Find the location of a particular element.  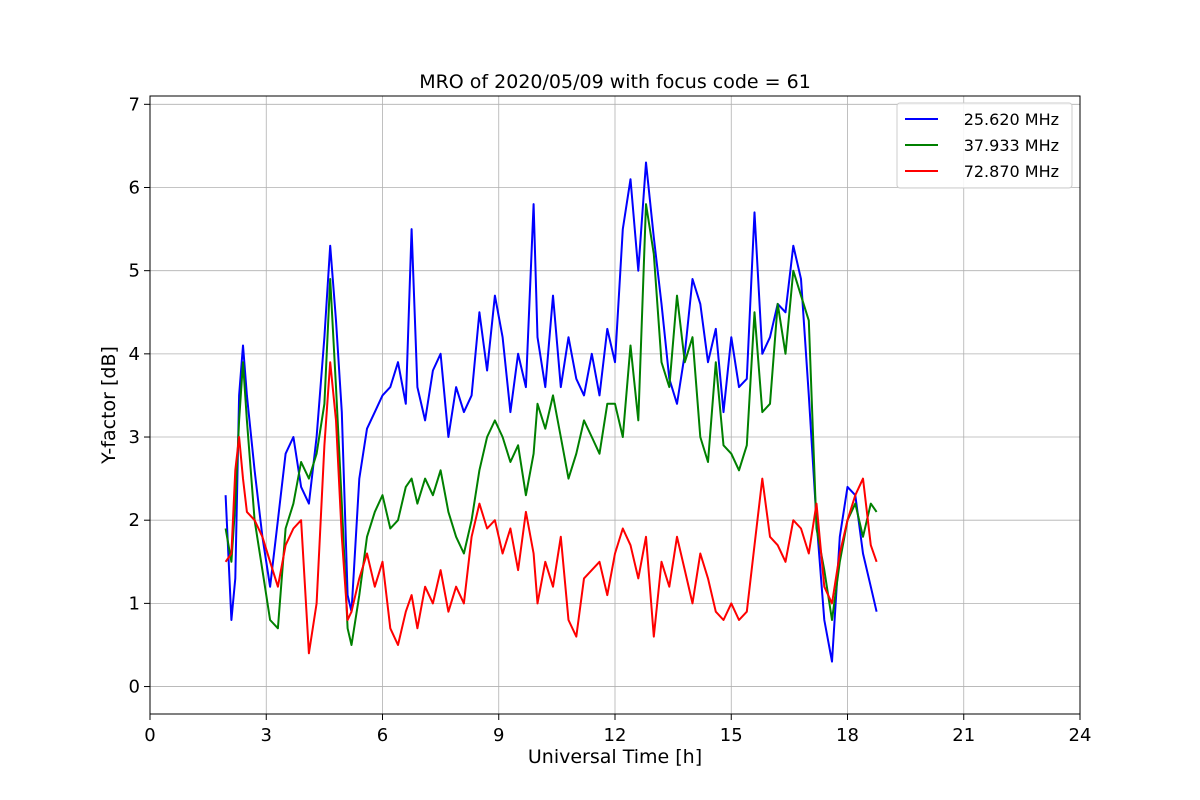

y-tick-label-5: 5 is located at coordinates (134, 271).